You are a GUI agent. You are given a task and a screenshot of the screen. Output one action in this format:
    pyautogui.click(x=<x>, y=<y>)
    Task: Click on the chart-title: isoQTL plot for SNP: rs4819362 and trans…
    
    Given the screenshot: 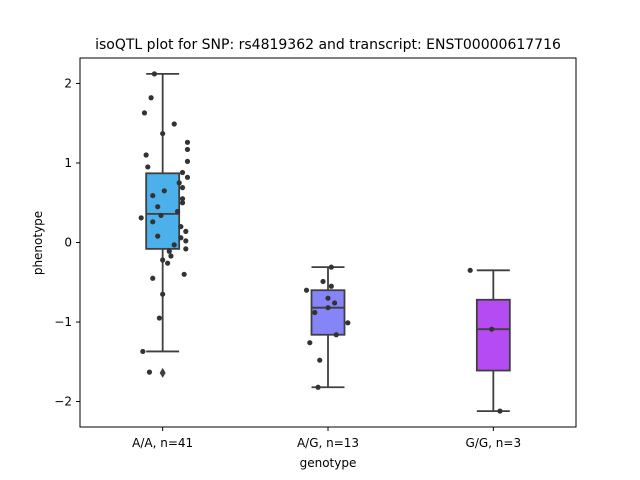 What is the action you would take?
    pyautogui.click(x=328, y=45)
    